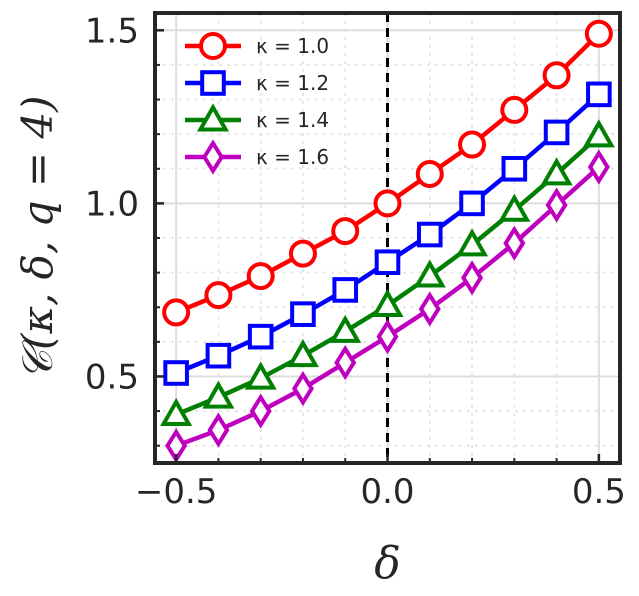  I want to click on legend-item: κ = 1.0, so click(257, 46).